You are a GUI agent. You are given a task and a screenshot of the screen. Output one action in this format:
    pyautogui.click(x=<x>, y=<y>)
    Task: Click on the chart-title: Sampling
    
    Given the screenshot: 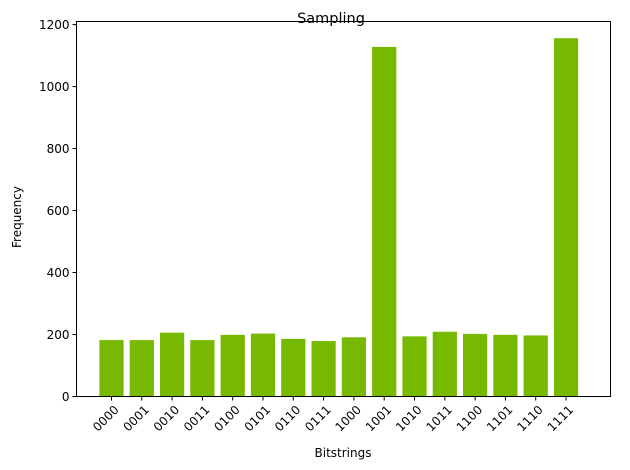 What is the action you would take?
    pyautogui.click(x=331, y=19)
    